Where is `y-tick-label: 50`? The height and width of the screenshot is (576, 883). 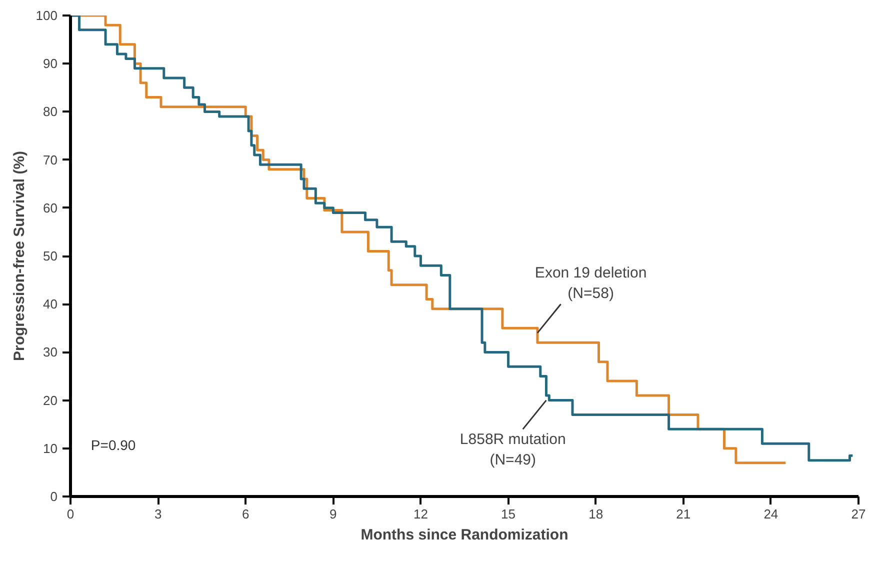 y-tick-label: 50 is located at coordinates (50, 256).